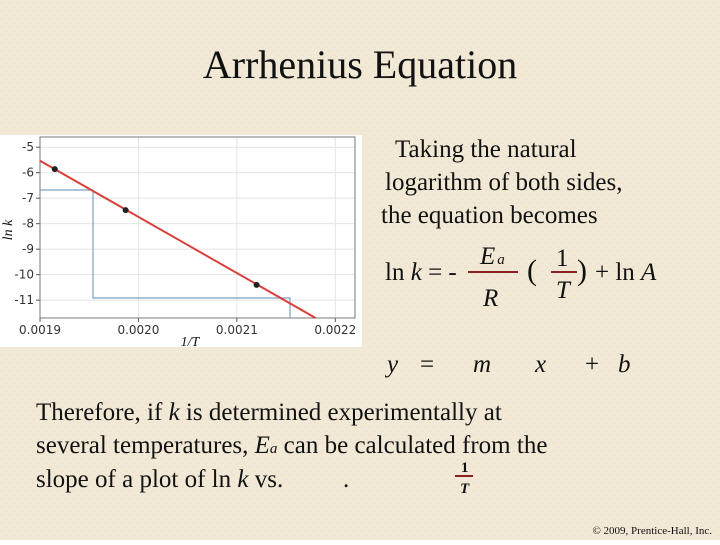 The width and height of the screenshot is (720, 545). Describe the element at coordinates (592, 364) in the screenshot. I see `lin-plus: +` at that location.